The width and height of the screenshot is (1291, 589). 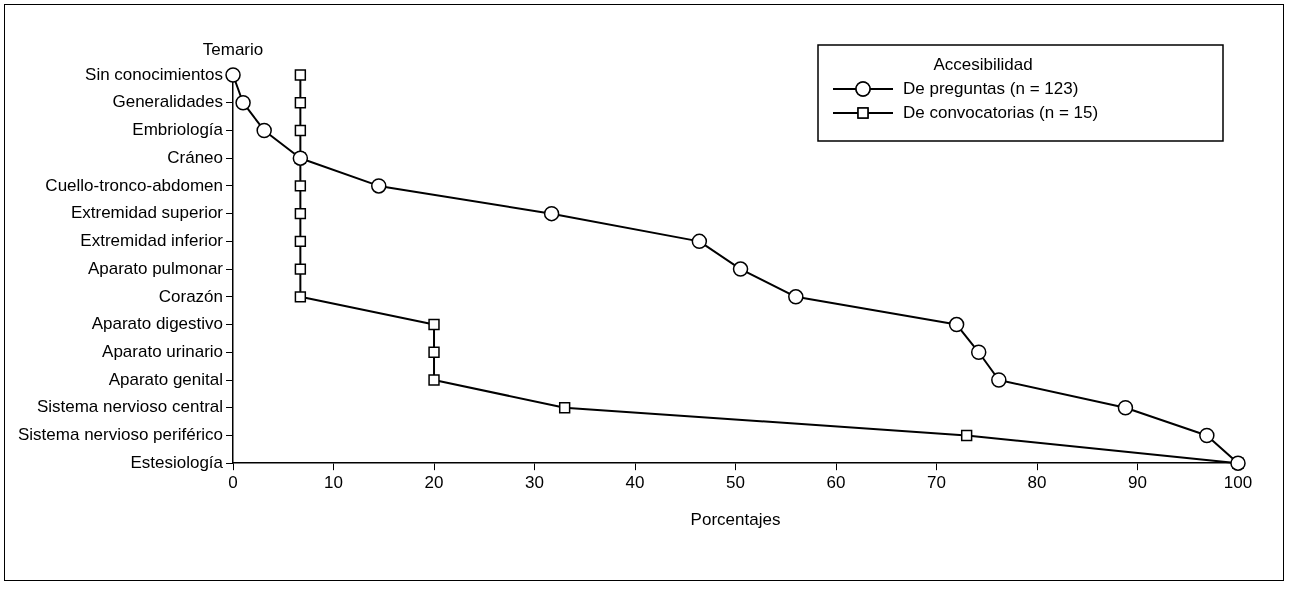 What do you see at coordinates (1037, 483) in the screenshot?
I see `x-tick-label: 80` at bounding box center [1037, 483].